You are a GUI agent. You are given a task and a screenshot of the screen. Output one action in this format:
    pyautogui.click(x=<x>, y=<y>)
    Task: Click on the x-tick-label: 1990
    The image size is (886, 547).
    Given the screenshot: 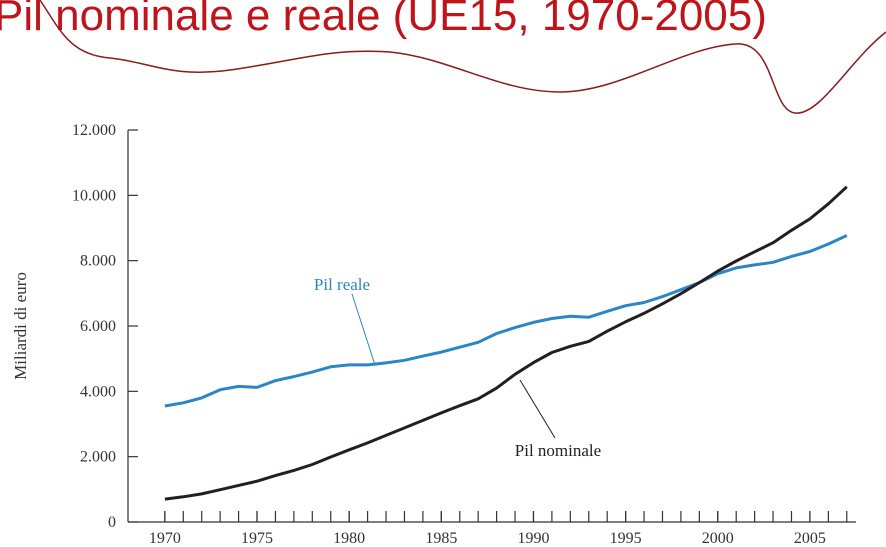 What is the action you would take?
    pyautogui.click(x=533, y=538)
    